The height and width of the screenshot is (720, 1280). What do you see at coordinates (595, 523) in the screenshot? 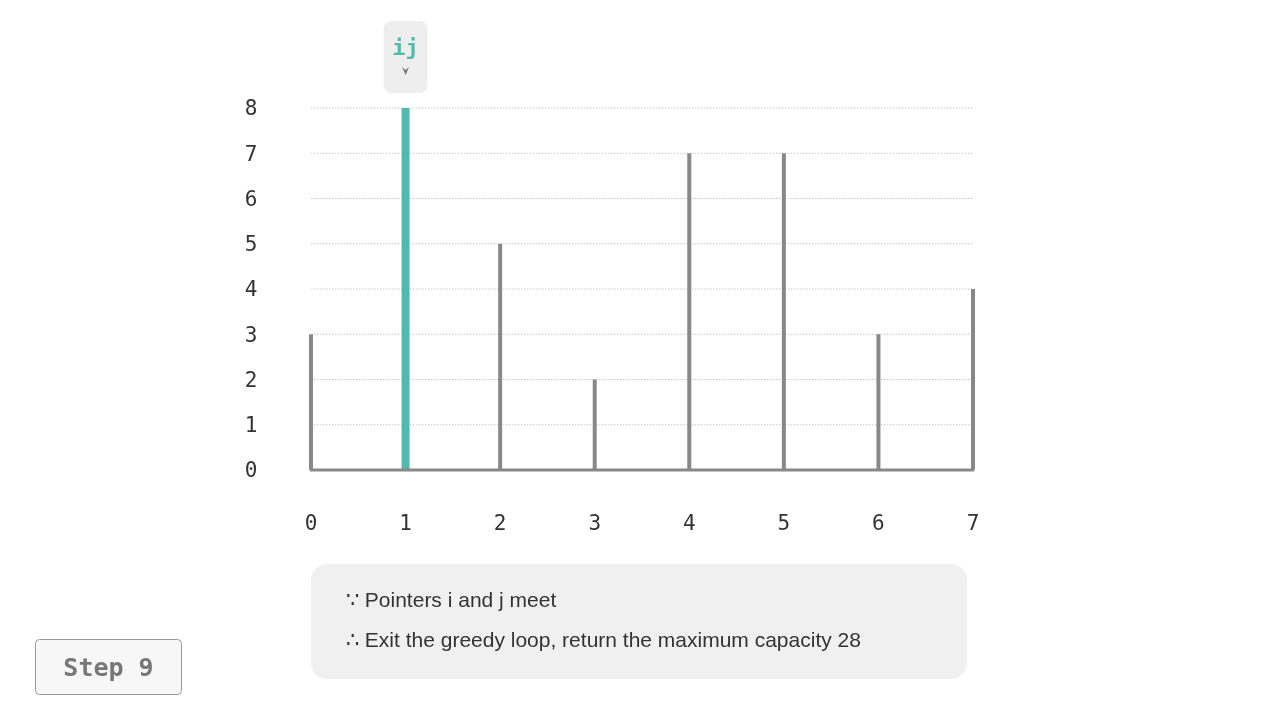
I see `x-tick-label: 3` at bounding box center [595, 523].